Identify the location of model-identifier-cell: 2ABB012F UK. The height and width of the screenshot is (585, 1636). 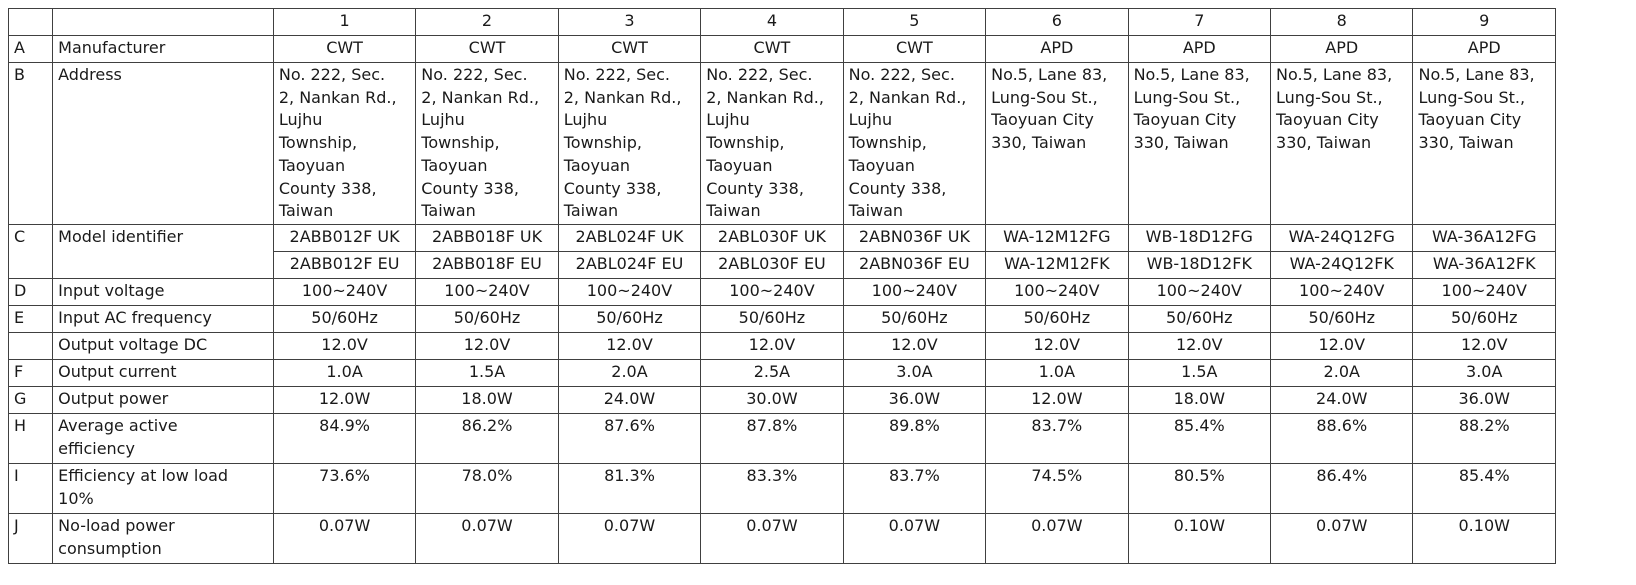
(344, 238).